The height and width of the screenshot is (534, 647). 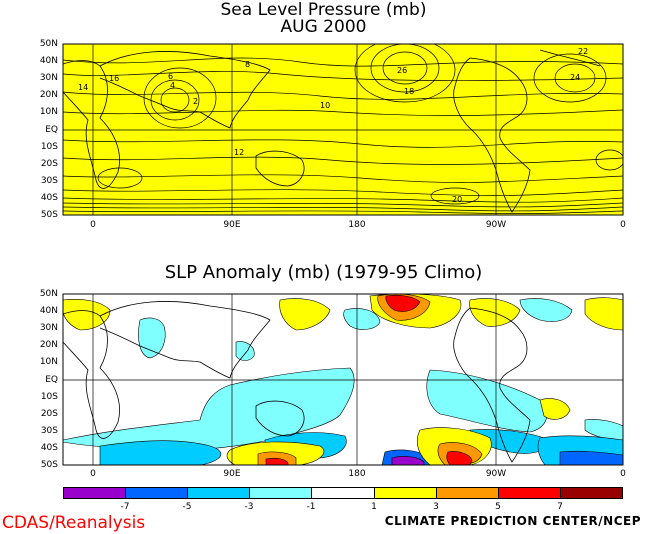 What do you see at coordinates (247, 64) in the screenshot?
I see `contour-label: 8` at bounding box center [247, 64].